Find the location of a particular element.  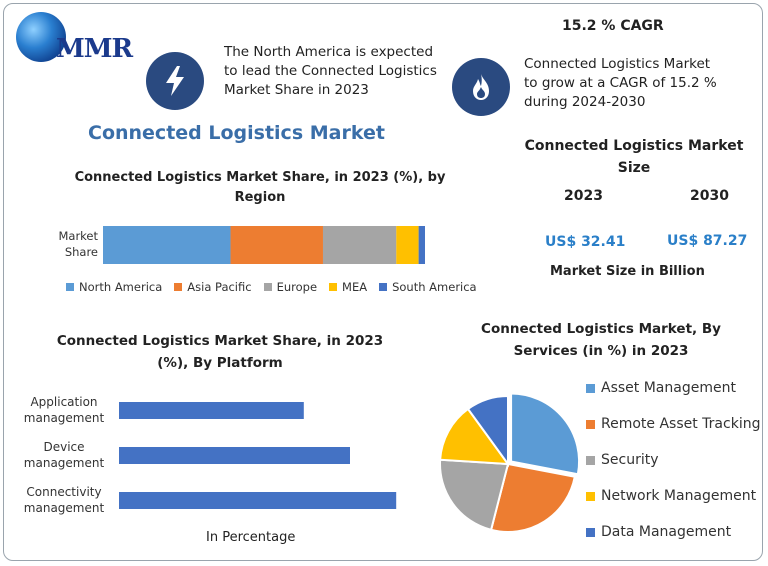

market-size-caption: Market Size in Billion is located at coordinates (627, 271).